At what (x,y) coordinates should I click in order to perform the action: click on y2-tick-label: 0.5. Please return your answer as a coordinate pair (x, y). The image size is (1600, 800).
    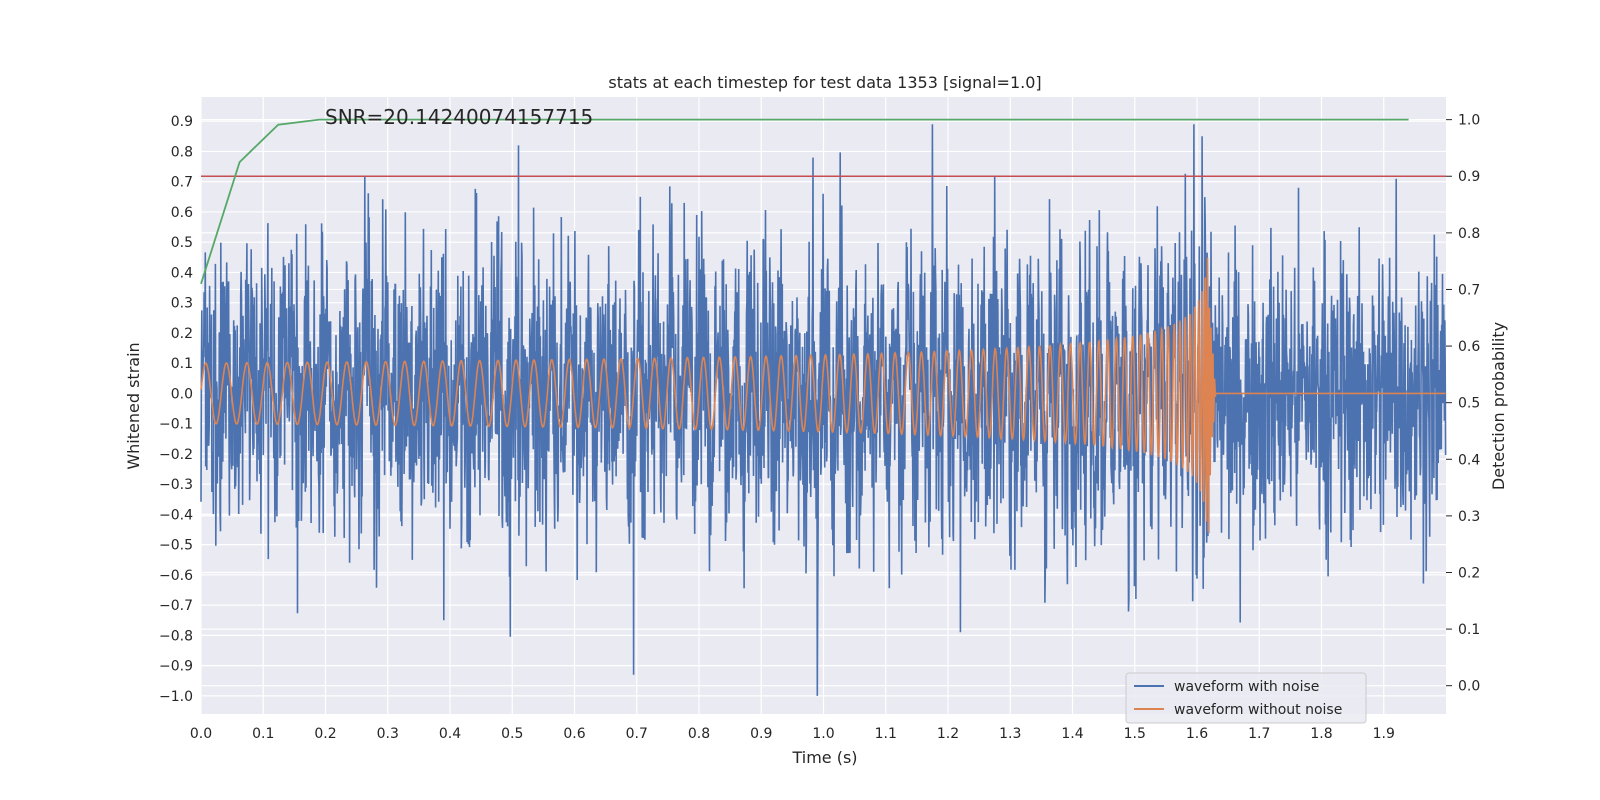
    Looking at the image, I should click on (1469, 404).